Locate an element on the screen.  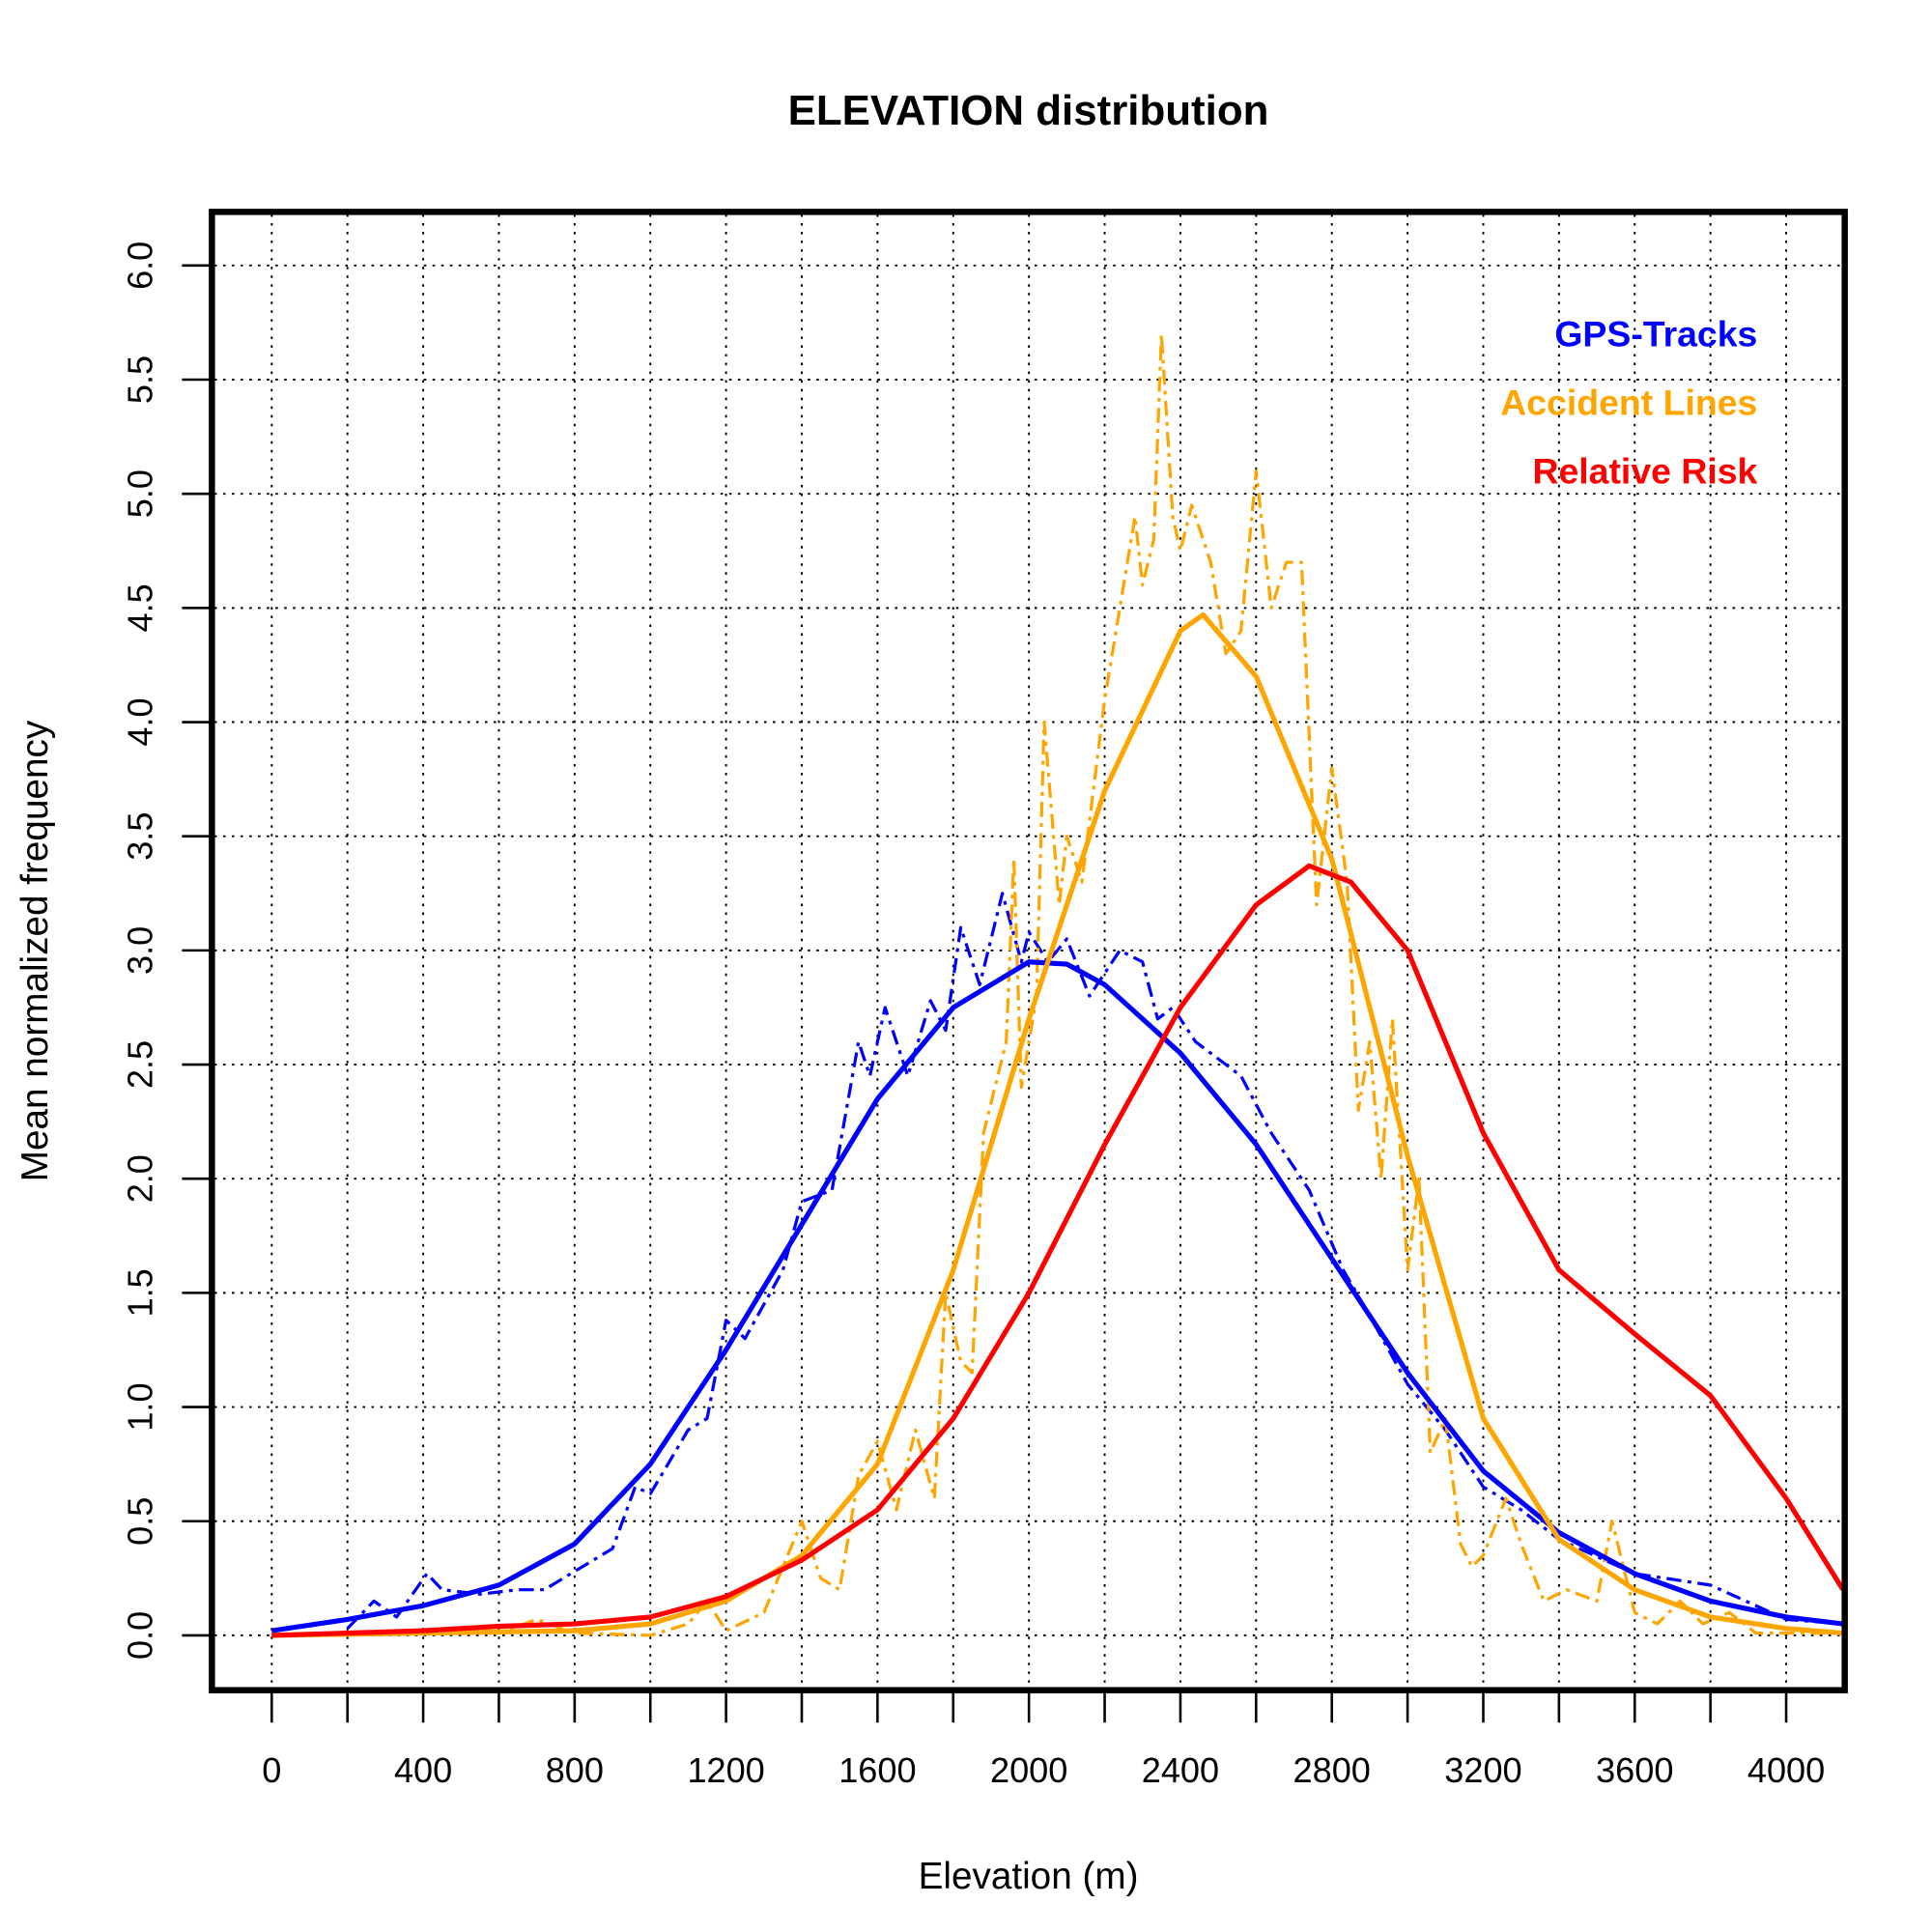
x-axis-label: Elevation (m) is located at coordinates (1029, 1876).